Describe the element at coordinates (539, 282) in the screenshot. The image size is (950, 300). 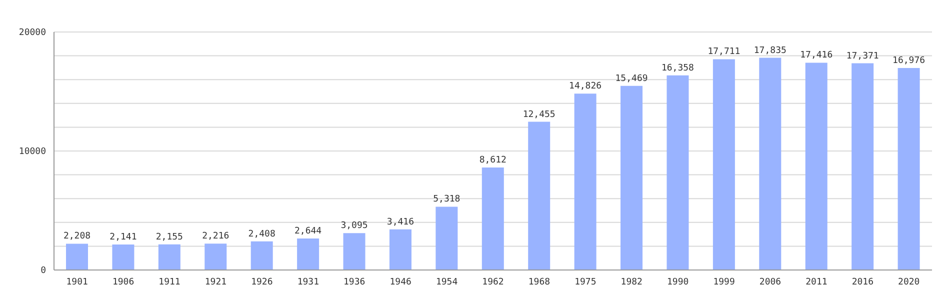
I see `x-tick-label: 1968` at that location.